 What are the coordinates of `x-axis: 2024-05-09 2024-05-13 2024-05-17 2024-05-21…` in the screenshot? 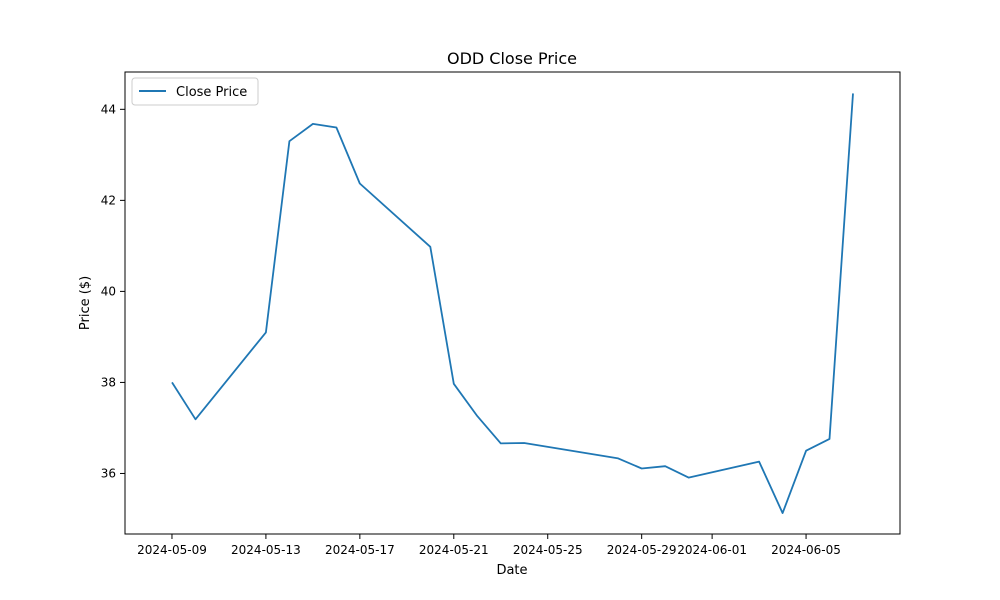 It's located at (489, 545).